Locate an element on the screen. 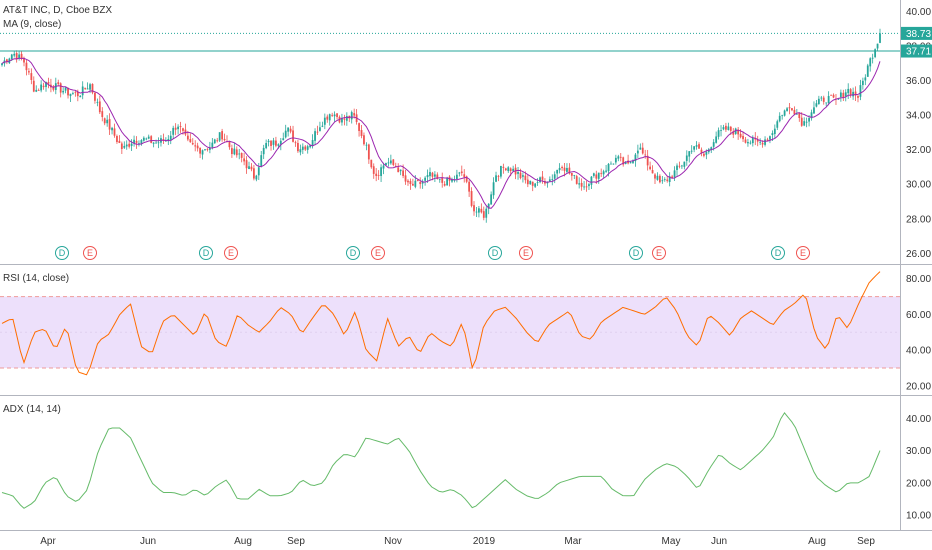 The height and width of the screenshot is (550, 932). time-axis: Apr Jun Aug Sep Nov 2019 Mar May Jun Aug Sep is located at coordinates (457, 541).